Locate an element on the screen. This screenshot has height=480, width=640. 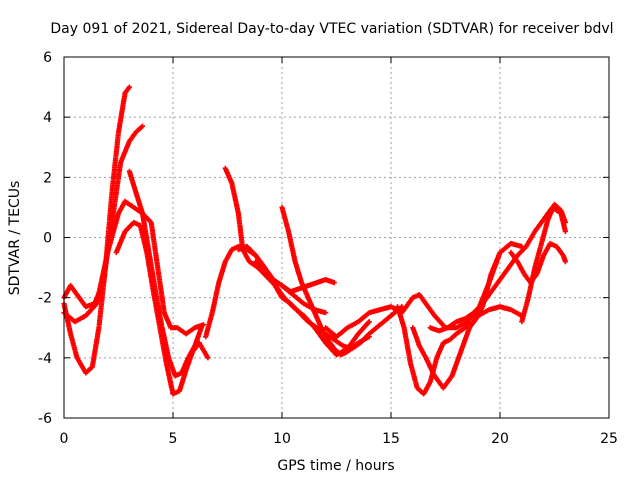
y-axis-label: SDTVAR / TECUs is located at coordinates (15, 238).